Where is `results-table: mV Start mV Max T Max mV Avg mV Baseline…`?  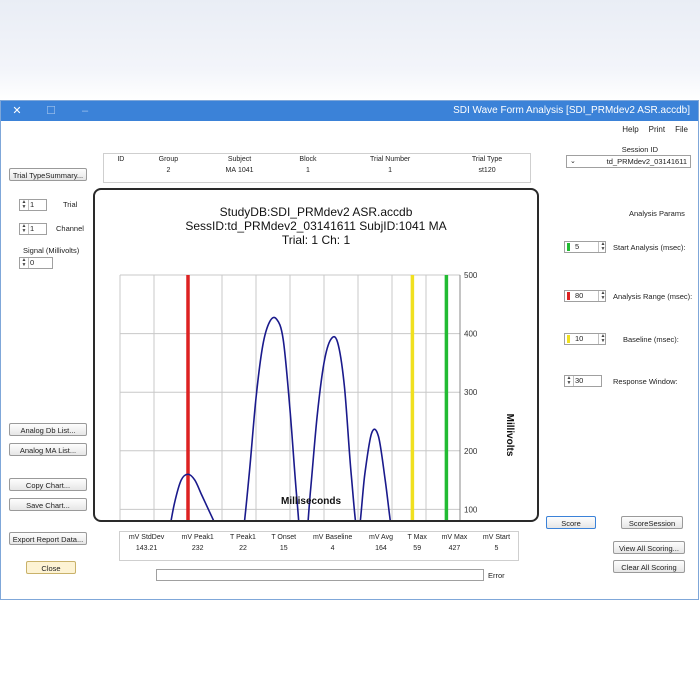 results-table: mV Start mV Max T Max mV Avg mV Baseline… is located at coordinates (319, 546).